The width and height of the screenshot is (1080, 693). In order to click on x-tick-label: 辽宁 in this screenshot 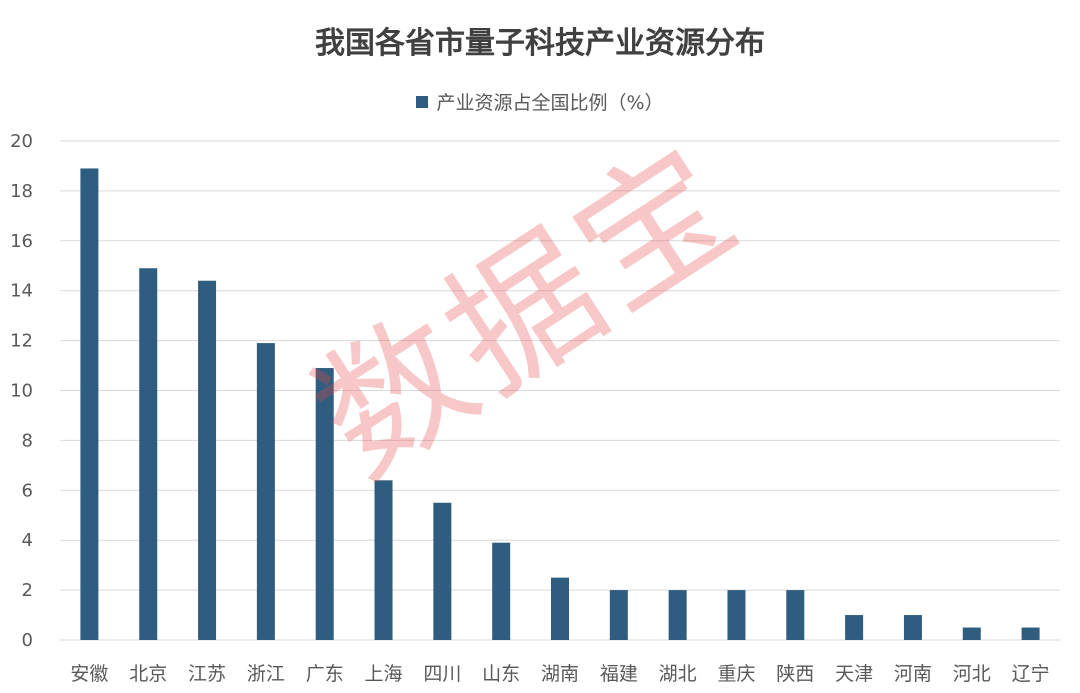, I will do `click(1031, 674)`.